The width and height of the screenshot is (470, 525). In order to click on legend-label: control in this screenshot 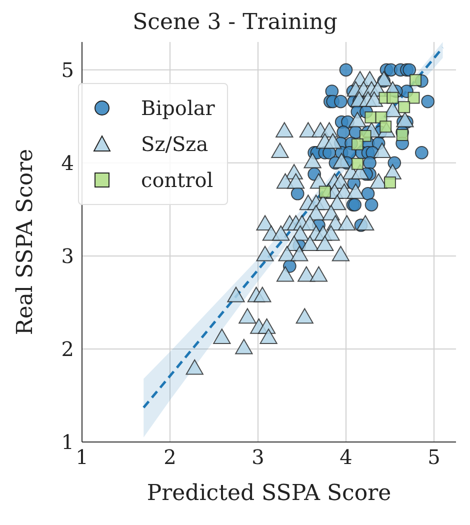, I will do `click(177, 180)`.